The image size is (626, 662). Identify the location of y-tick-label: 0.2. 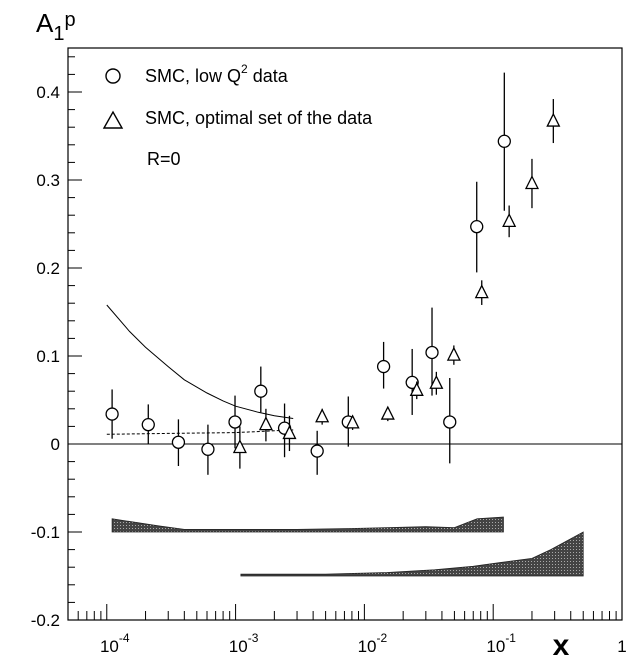
(48, 268).